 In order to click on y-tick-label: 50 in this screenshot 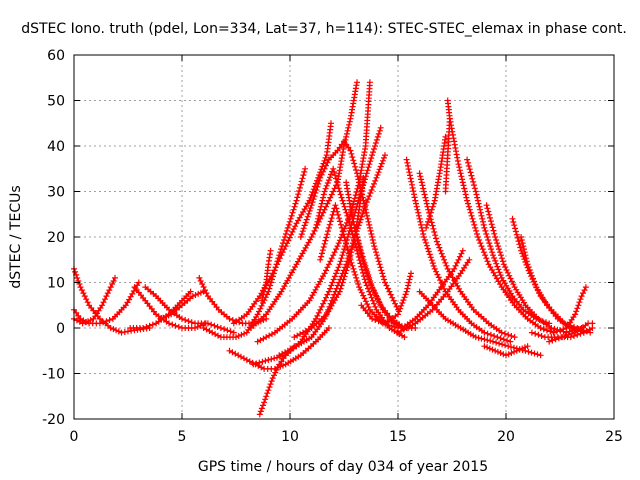, I will do `click(56, 102)`.